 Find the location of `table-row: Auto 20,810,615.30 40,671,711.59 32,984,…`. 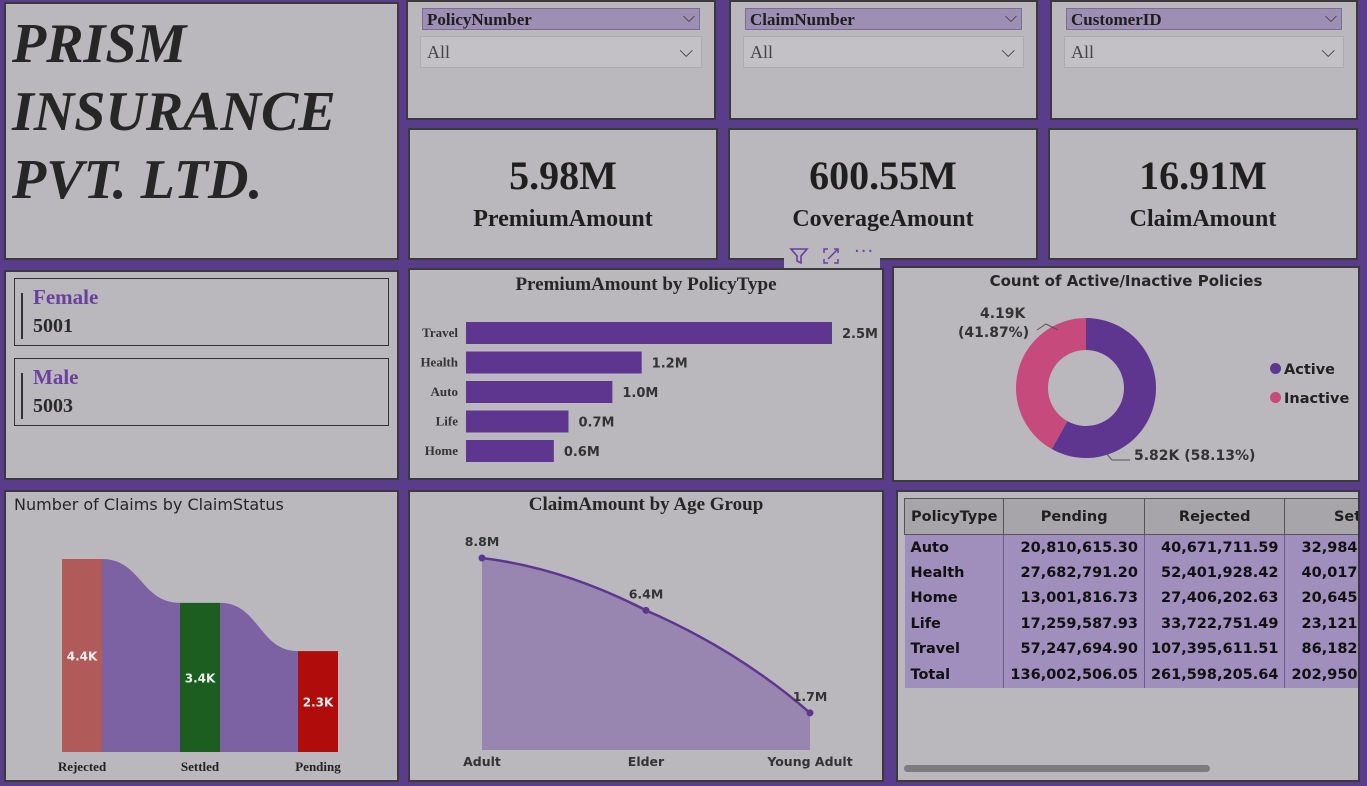

table-row: Auto 20,810,615.30 40,671,711.59 32,984,… is located at coordinates (1131, 547).